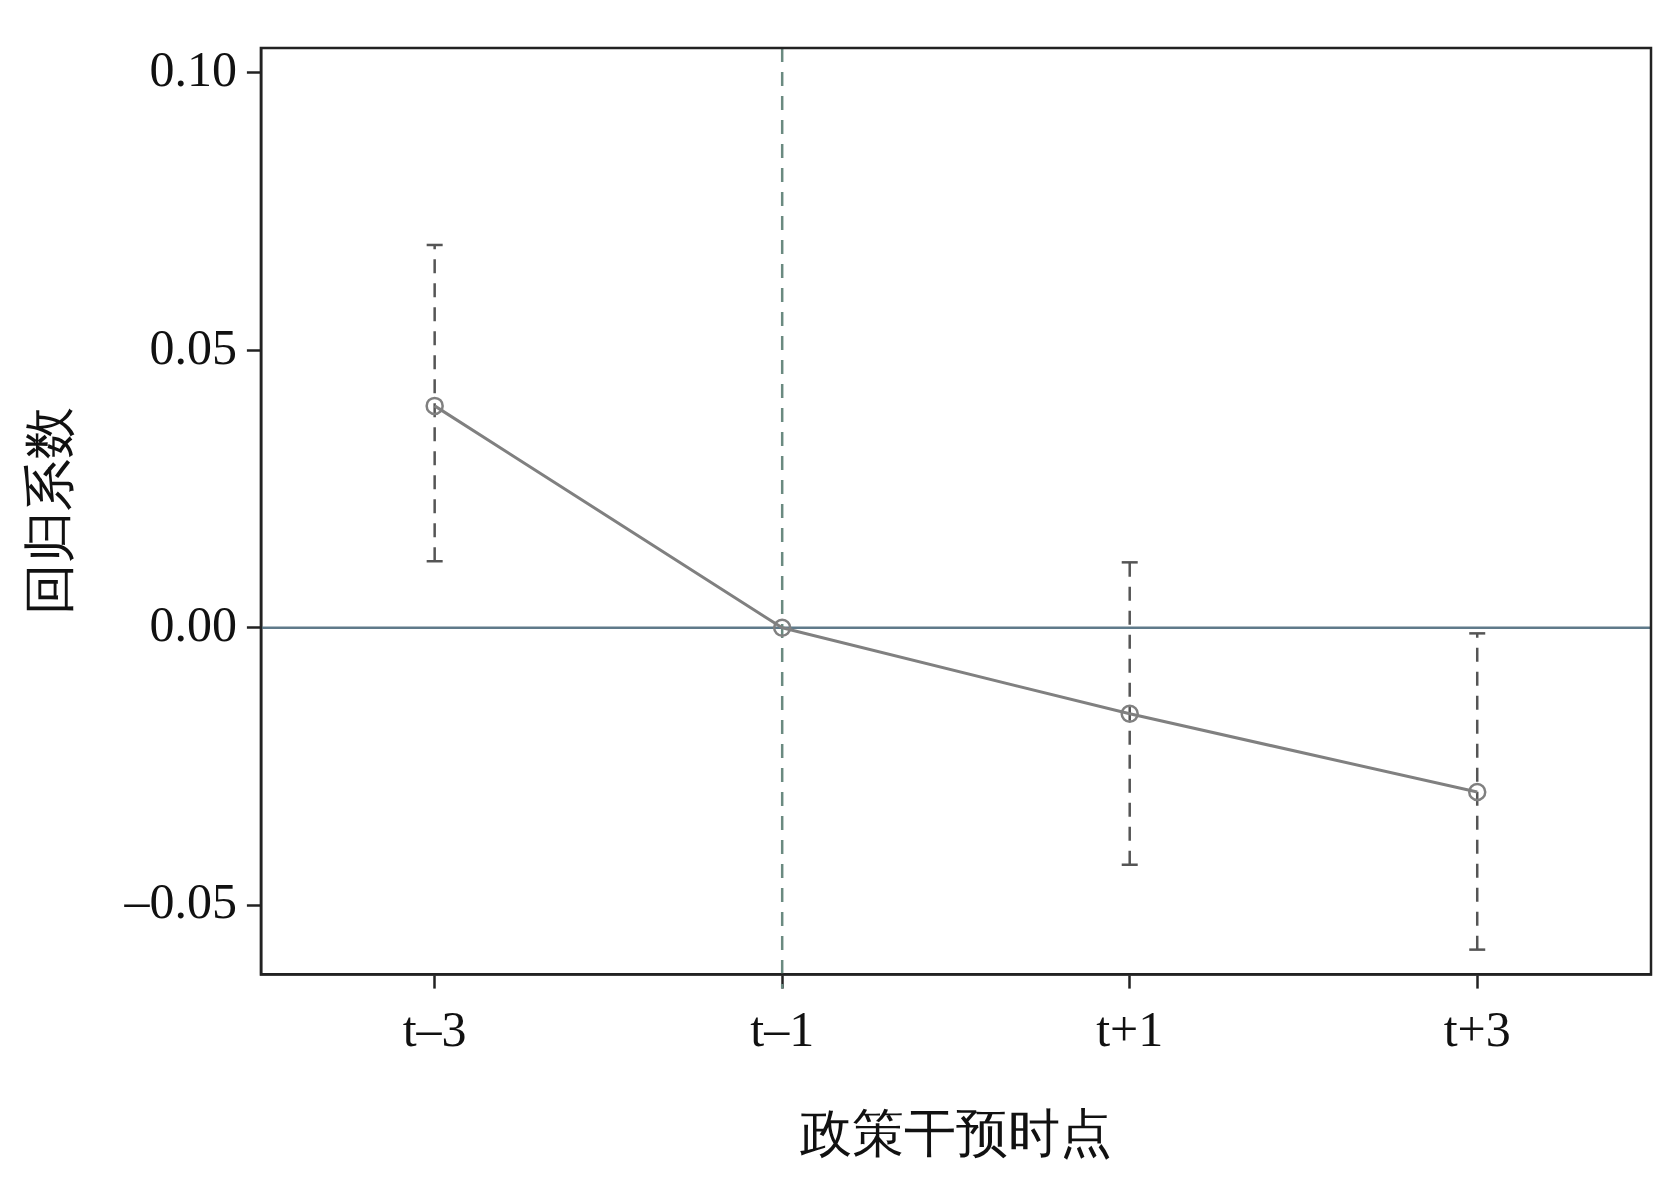  What do you see at coordinates (180, 901) in the screenshot?
I see `y-tick-label: –0.05` at bounding box center [180, 901].